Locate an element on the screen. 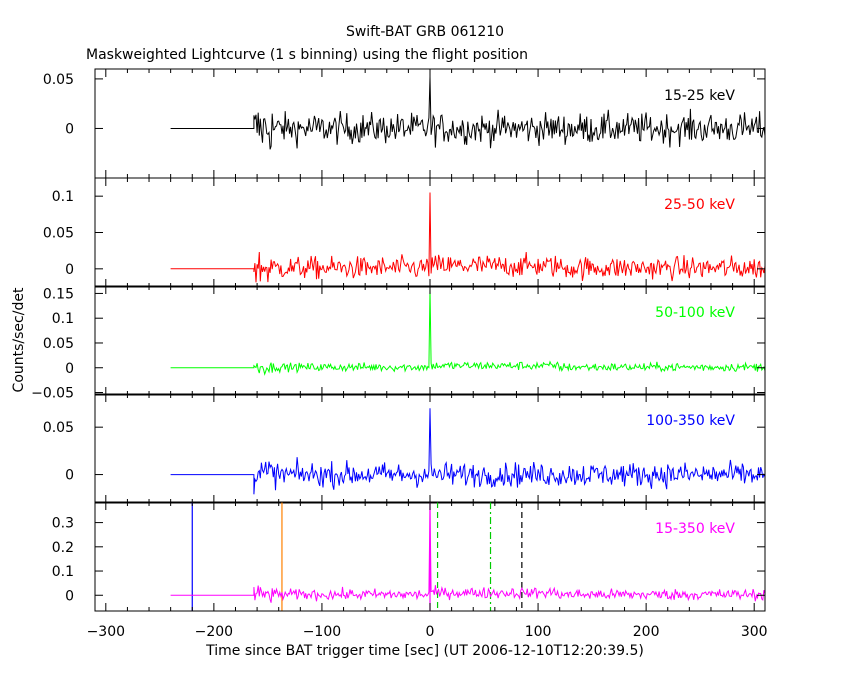 This screenshot has width=850, height=684. y-tick-label: −0.05 is located at coordinates (52, 394).